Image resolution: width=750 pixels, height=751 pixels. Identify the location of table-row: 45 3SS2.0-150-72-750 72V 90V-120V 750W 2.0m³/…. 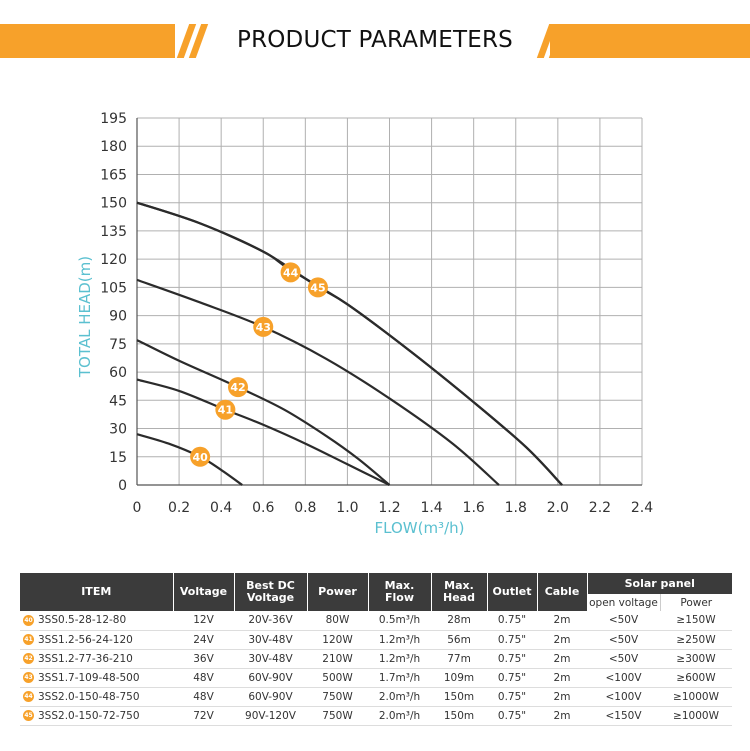
(376, 716).